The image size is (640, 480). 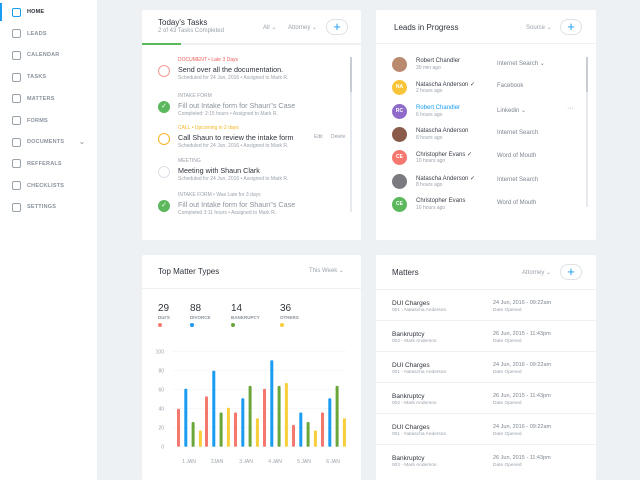 I want to click on sidebar-item-tasks: TASKS, so click(x=48, y=77).